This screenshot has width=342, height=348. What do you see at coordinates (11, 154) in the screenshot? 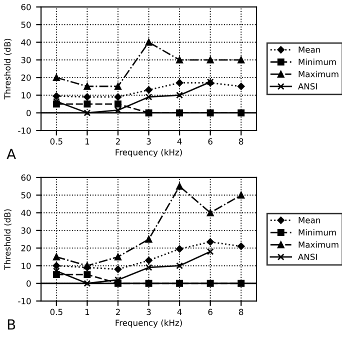
I see `text: A` at bounding box center [11, 154].